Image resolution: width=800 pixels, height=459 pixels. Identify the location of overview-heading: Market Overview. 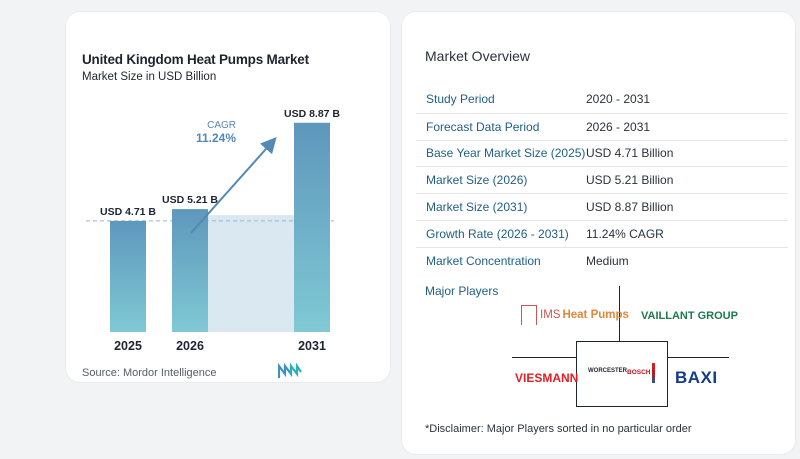
(478, 56).